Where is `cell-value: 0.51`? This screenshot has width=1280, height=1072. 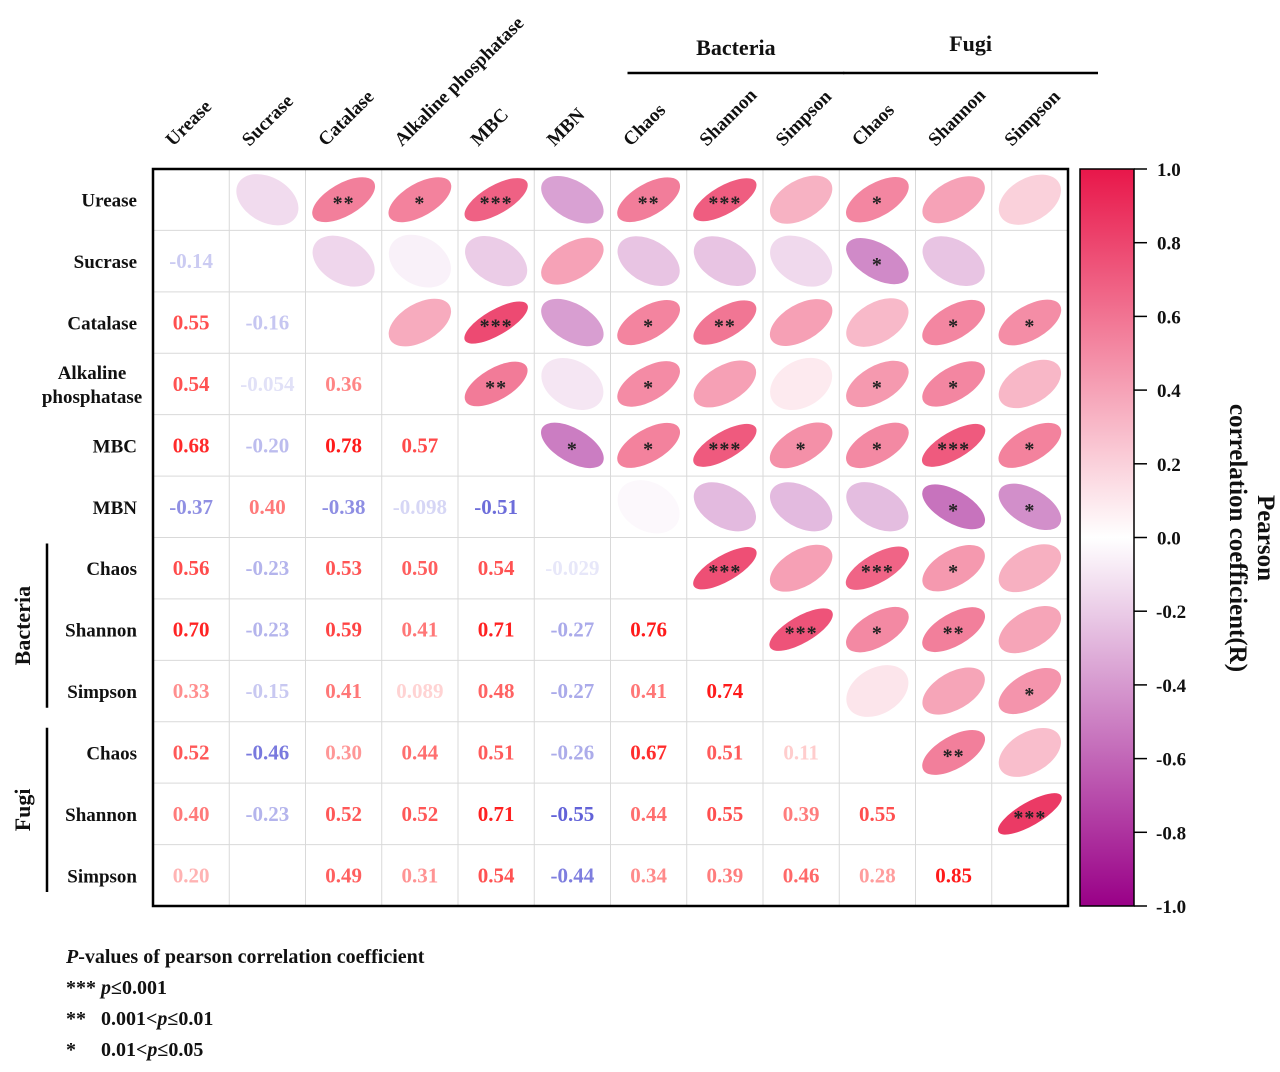 cell-value: 0.51 is located at coordinates (725, 752).